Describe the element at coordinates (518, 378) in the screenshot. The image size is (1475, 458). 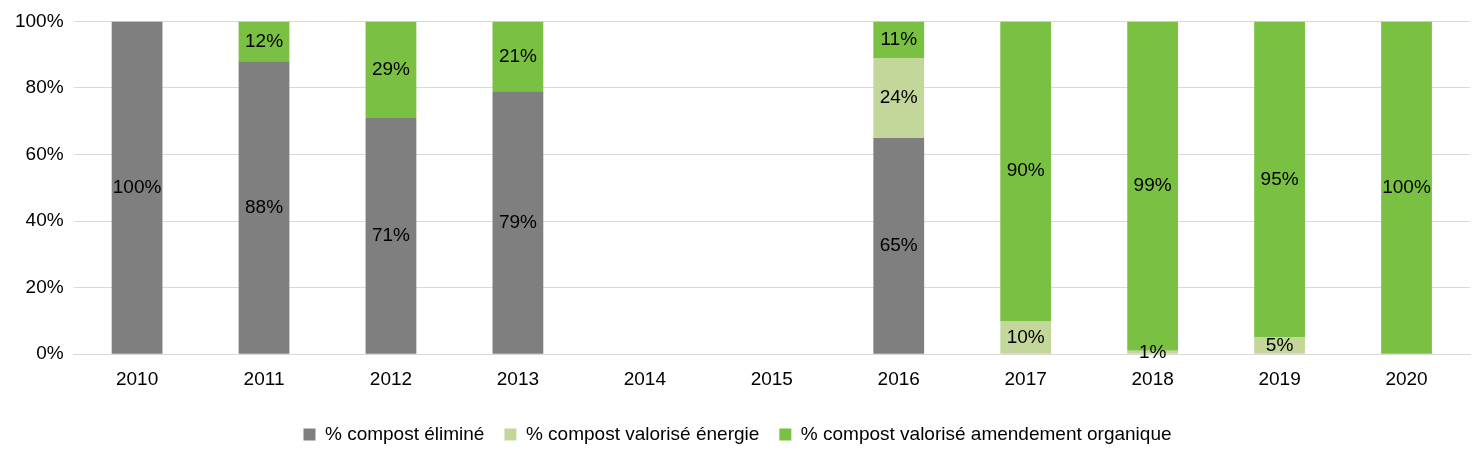
I see `x-tick-label: 2013` at that location.